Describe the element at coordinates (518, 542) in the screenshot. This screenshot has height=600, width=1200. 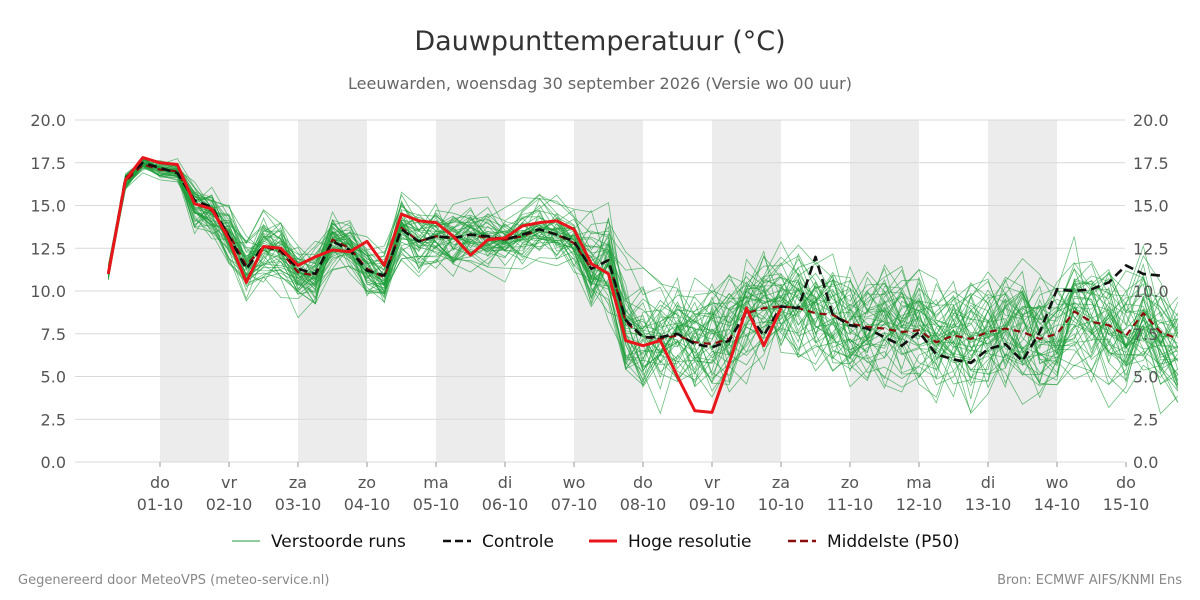
I see `legend-label: Controle` at that location.